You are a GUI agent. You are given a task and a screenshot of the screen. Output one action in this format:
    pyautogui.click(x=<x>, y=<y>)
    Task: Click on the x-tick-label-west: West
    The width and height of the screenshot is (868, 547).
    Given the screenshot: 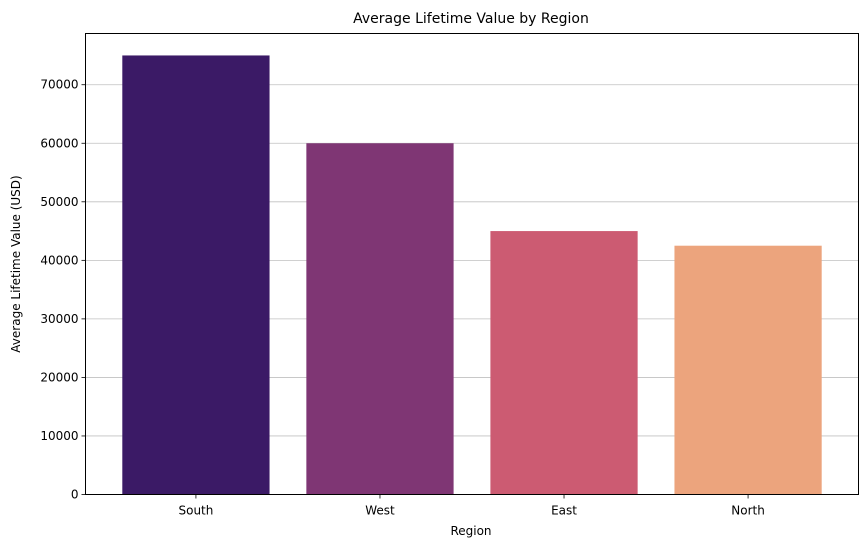 What is the action you would take?
    pyautogui.click(x=380, y=511)
    